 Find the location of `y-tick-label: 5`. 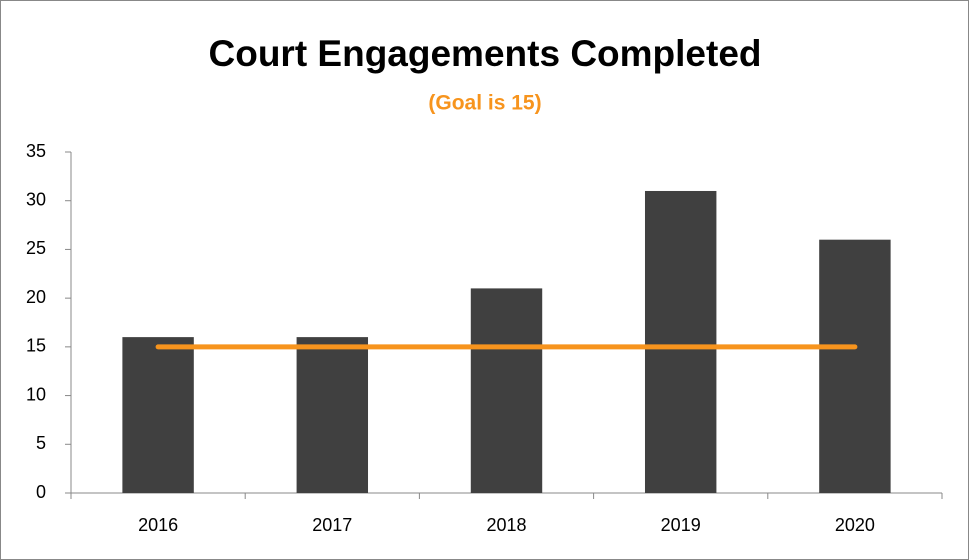

y-tick-label: 5 is located at coordinates (41, 443).